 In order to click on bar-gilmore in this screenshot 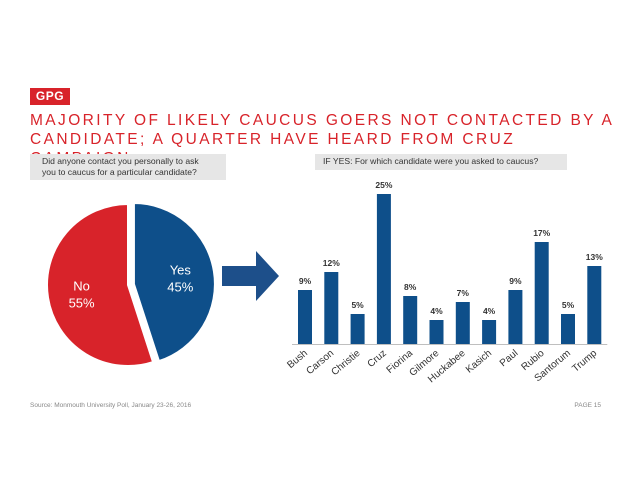, I will do `click(436, 332)`.